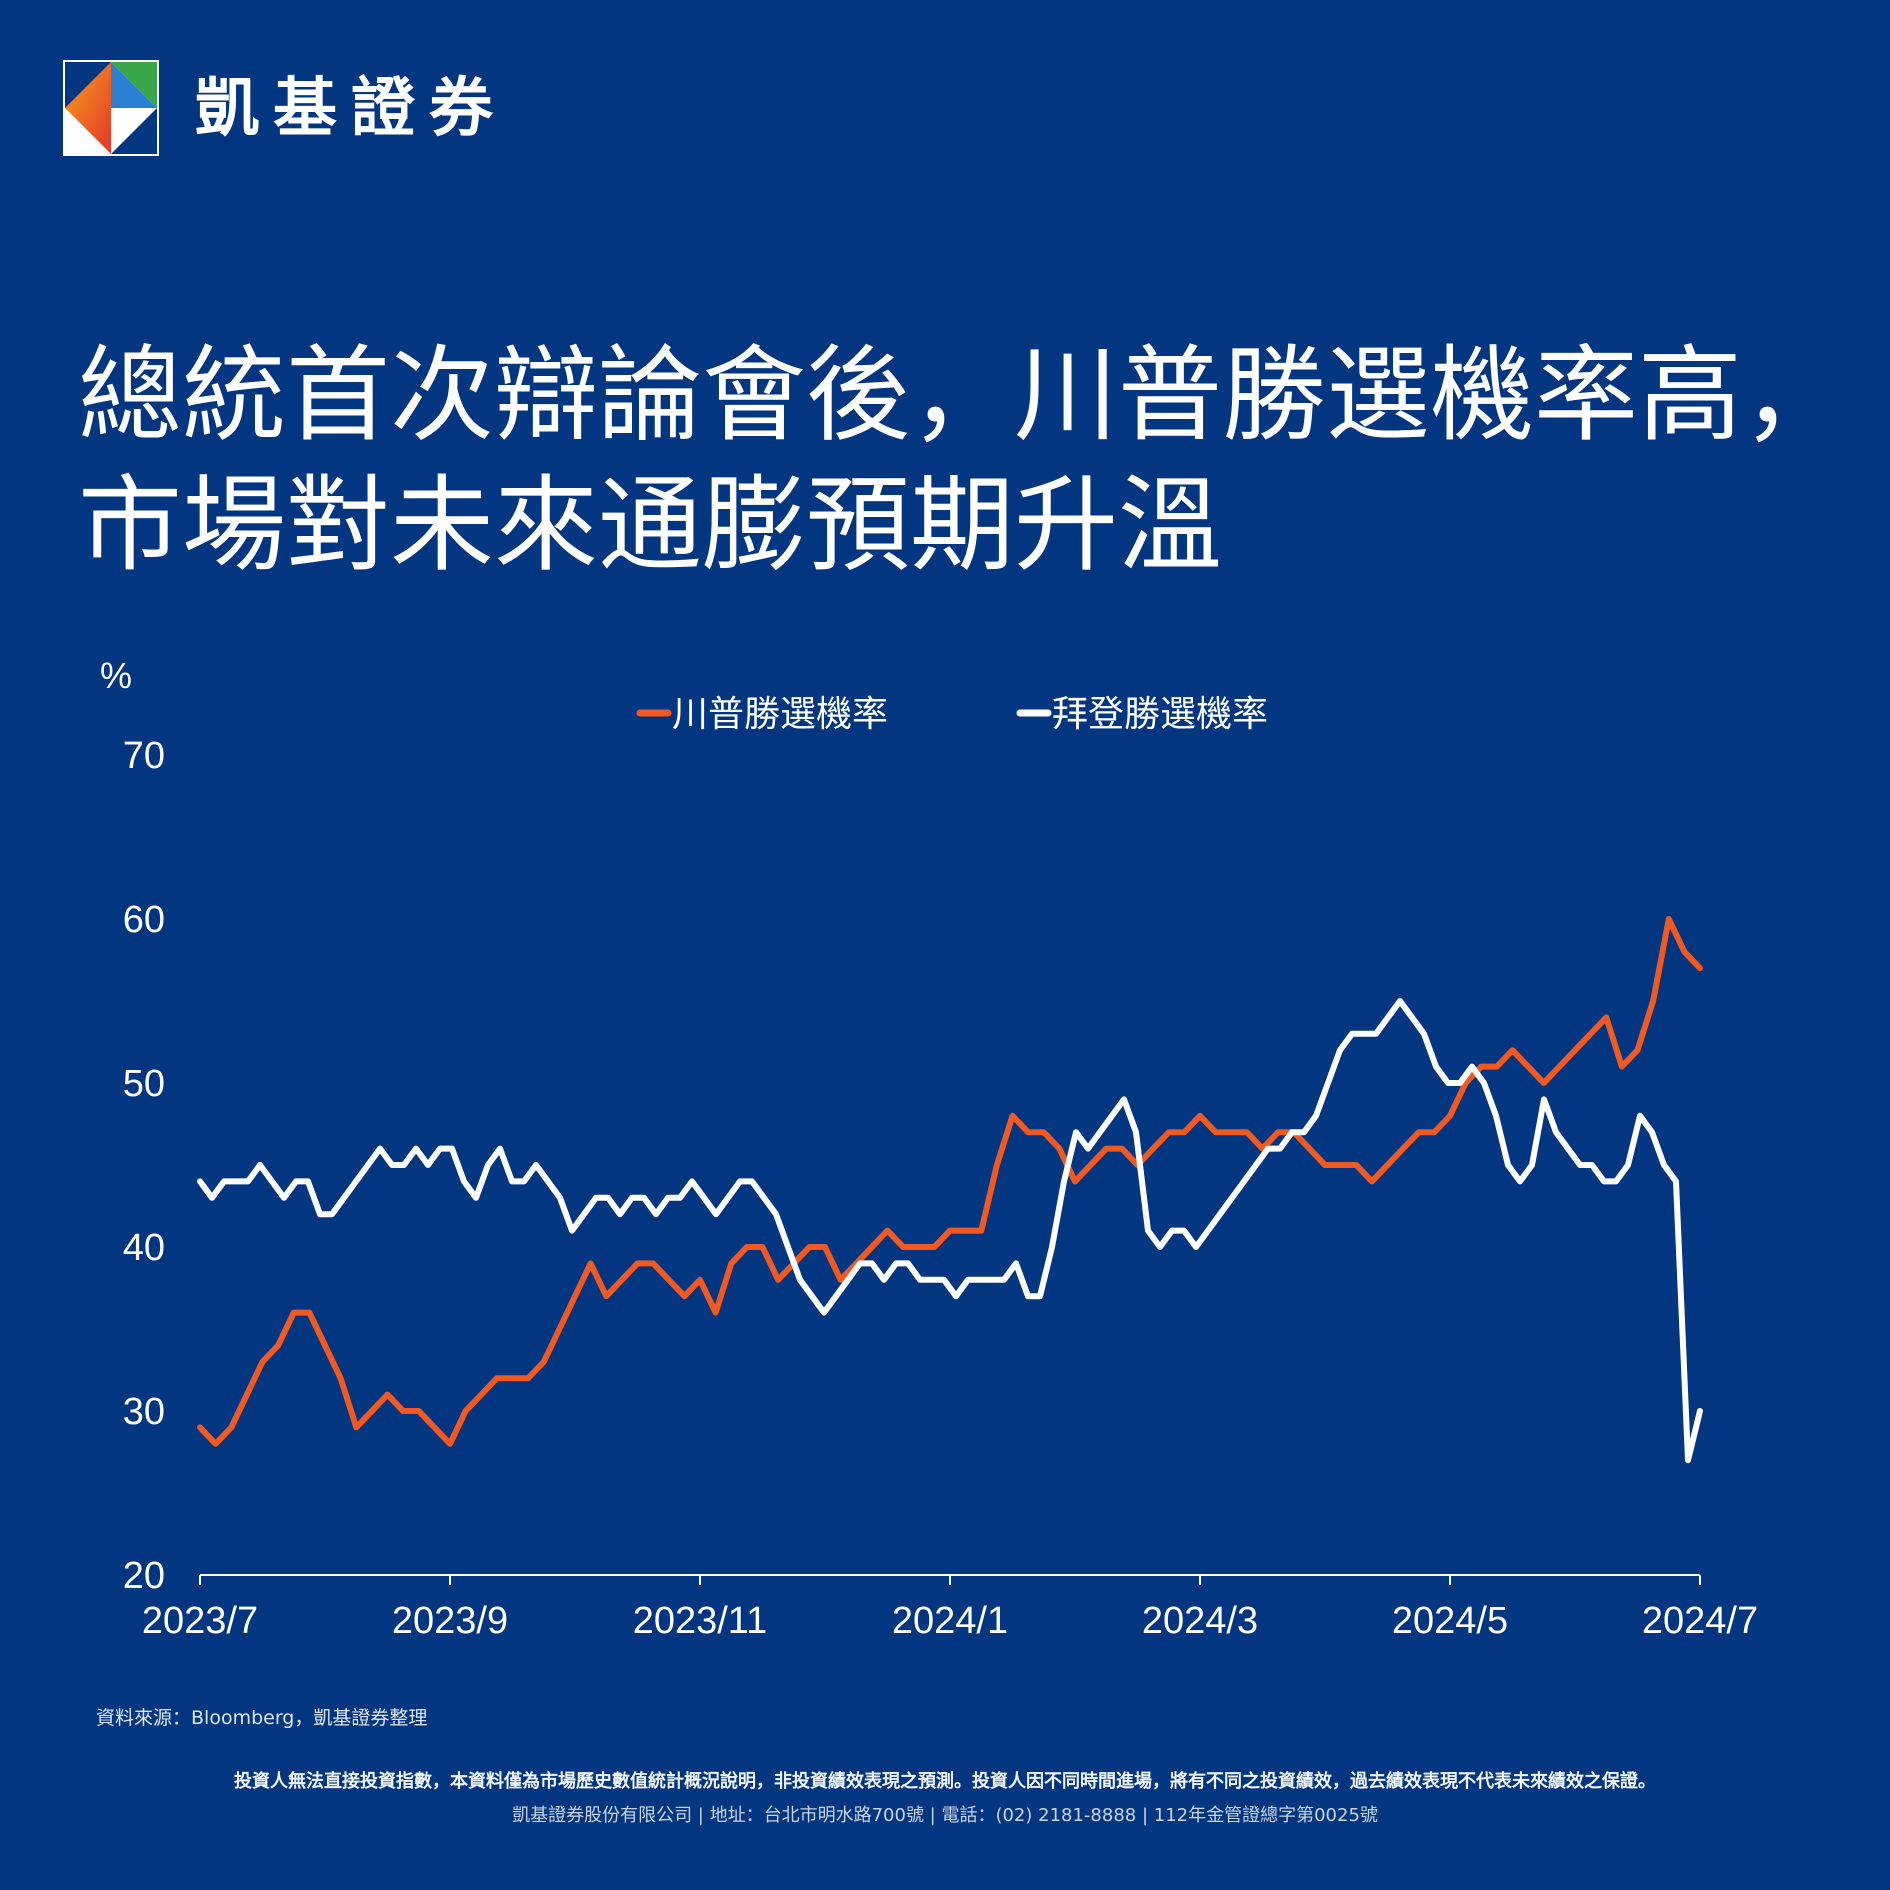 This screenshot has height=1890, width=1890. I want to click on page-title: 總統首次辯論會後，川普勝選機率高， 市場對未來通膨預期升溫, so click(978, 460).